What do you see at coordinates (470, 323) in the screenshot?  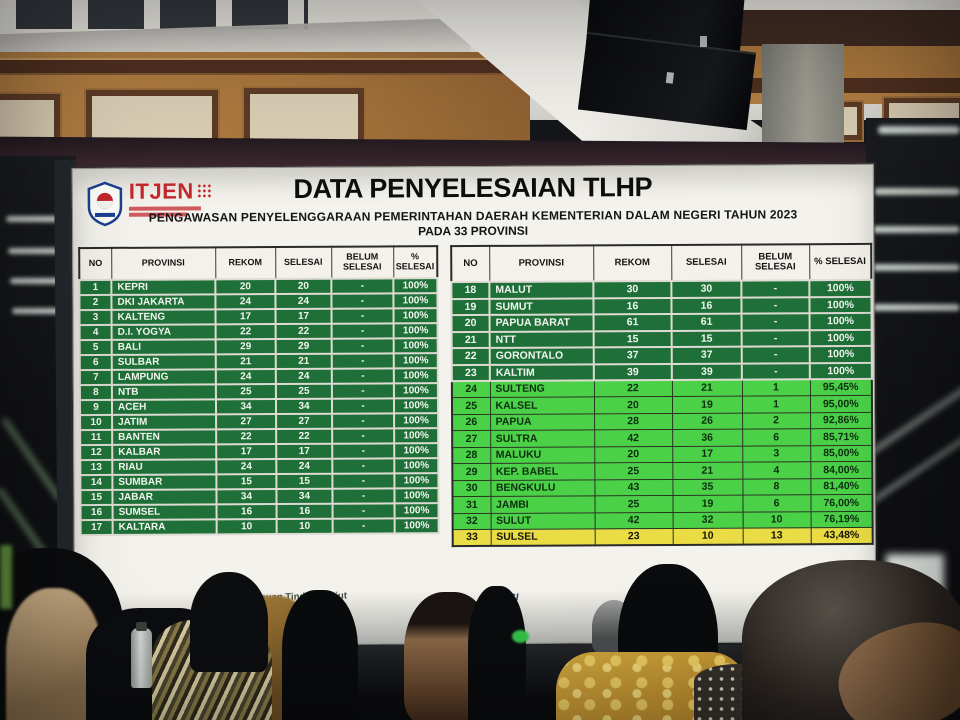 I see `cell-no: 20` at bounding box center [470, 323].